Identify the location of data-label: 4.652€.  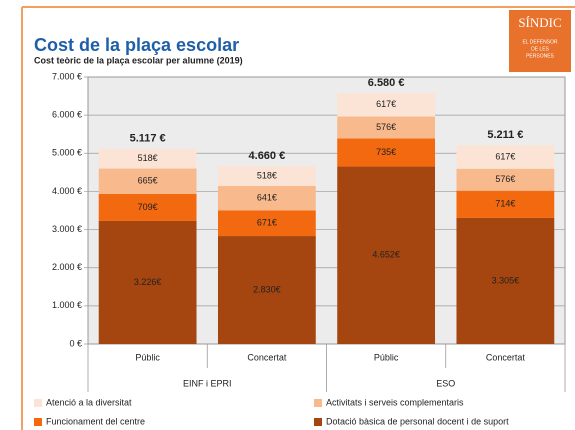
(386, 255).